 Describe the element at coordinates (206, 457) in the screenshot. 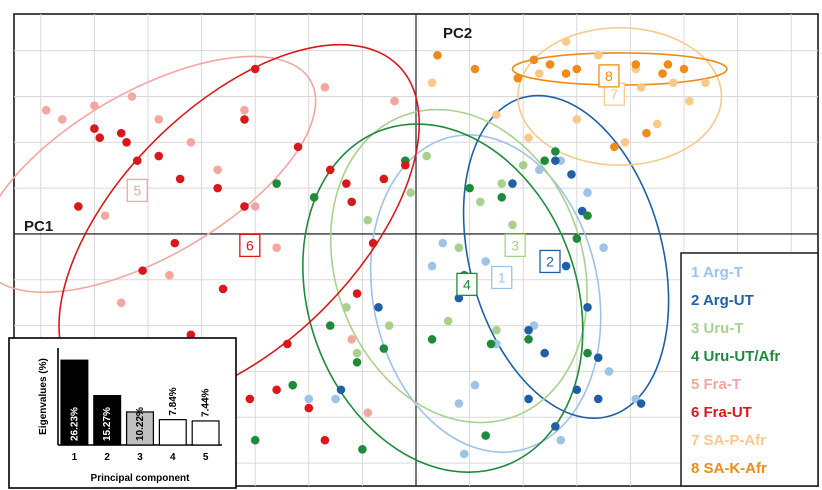

I see `scree-tick-5: 5` at that location.